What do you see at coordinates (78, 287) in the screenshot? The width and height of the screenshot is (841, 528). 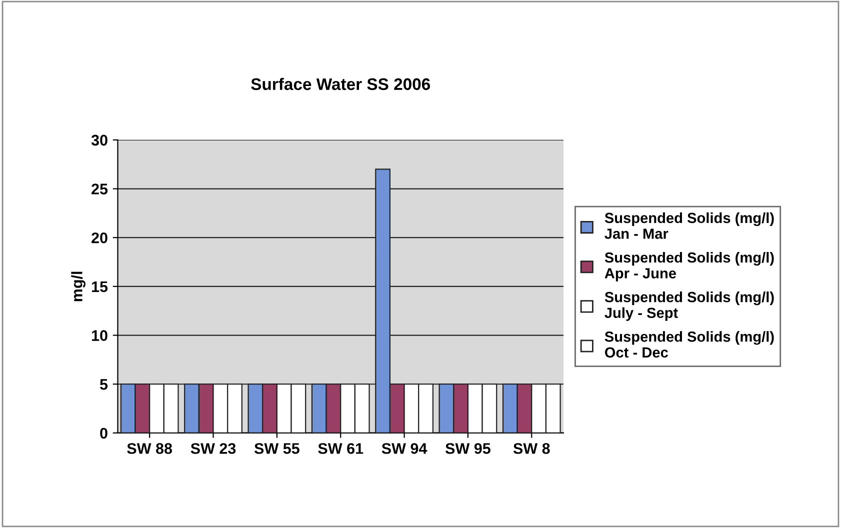 I see `y-axis-title: mg/l` at bounding box center [78, 287].